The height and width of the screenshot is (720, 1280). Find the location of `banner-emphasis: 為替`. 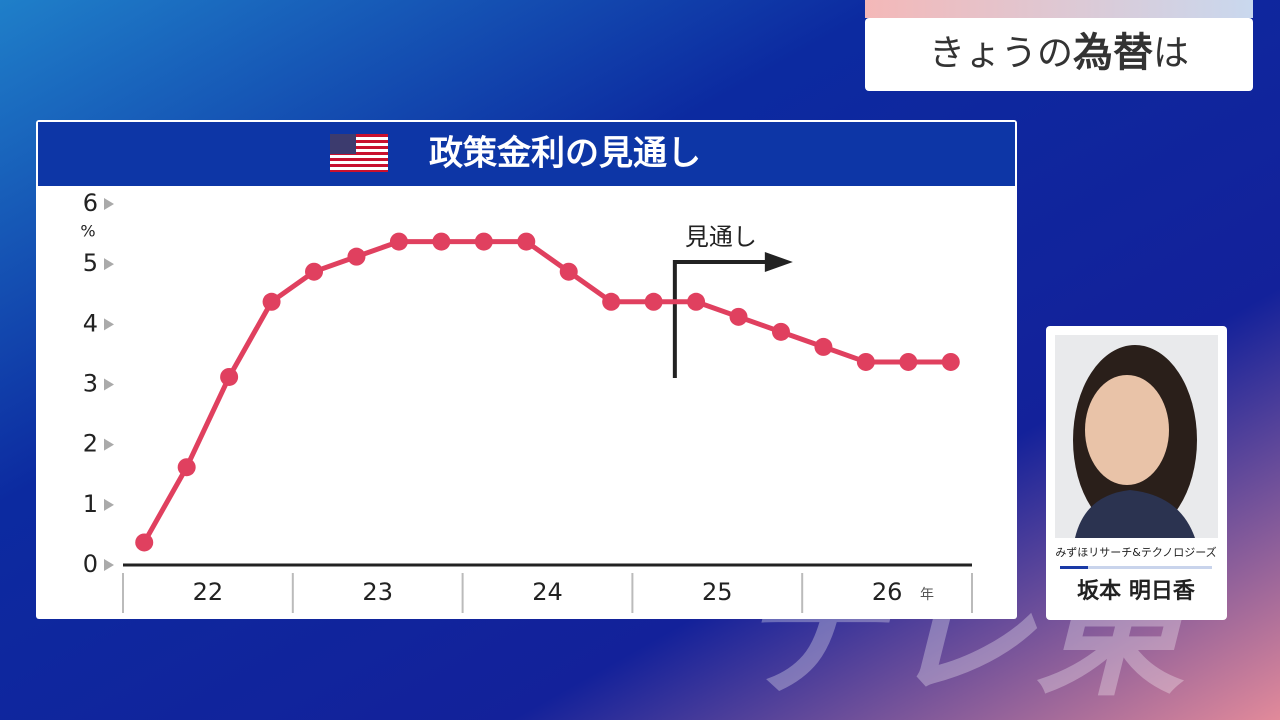

banner-emphasis: 為替 is located at coordinates (1113, 53).